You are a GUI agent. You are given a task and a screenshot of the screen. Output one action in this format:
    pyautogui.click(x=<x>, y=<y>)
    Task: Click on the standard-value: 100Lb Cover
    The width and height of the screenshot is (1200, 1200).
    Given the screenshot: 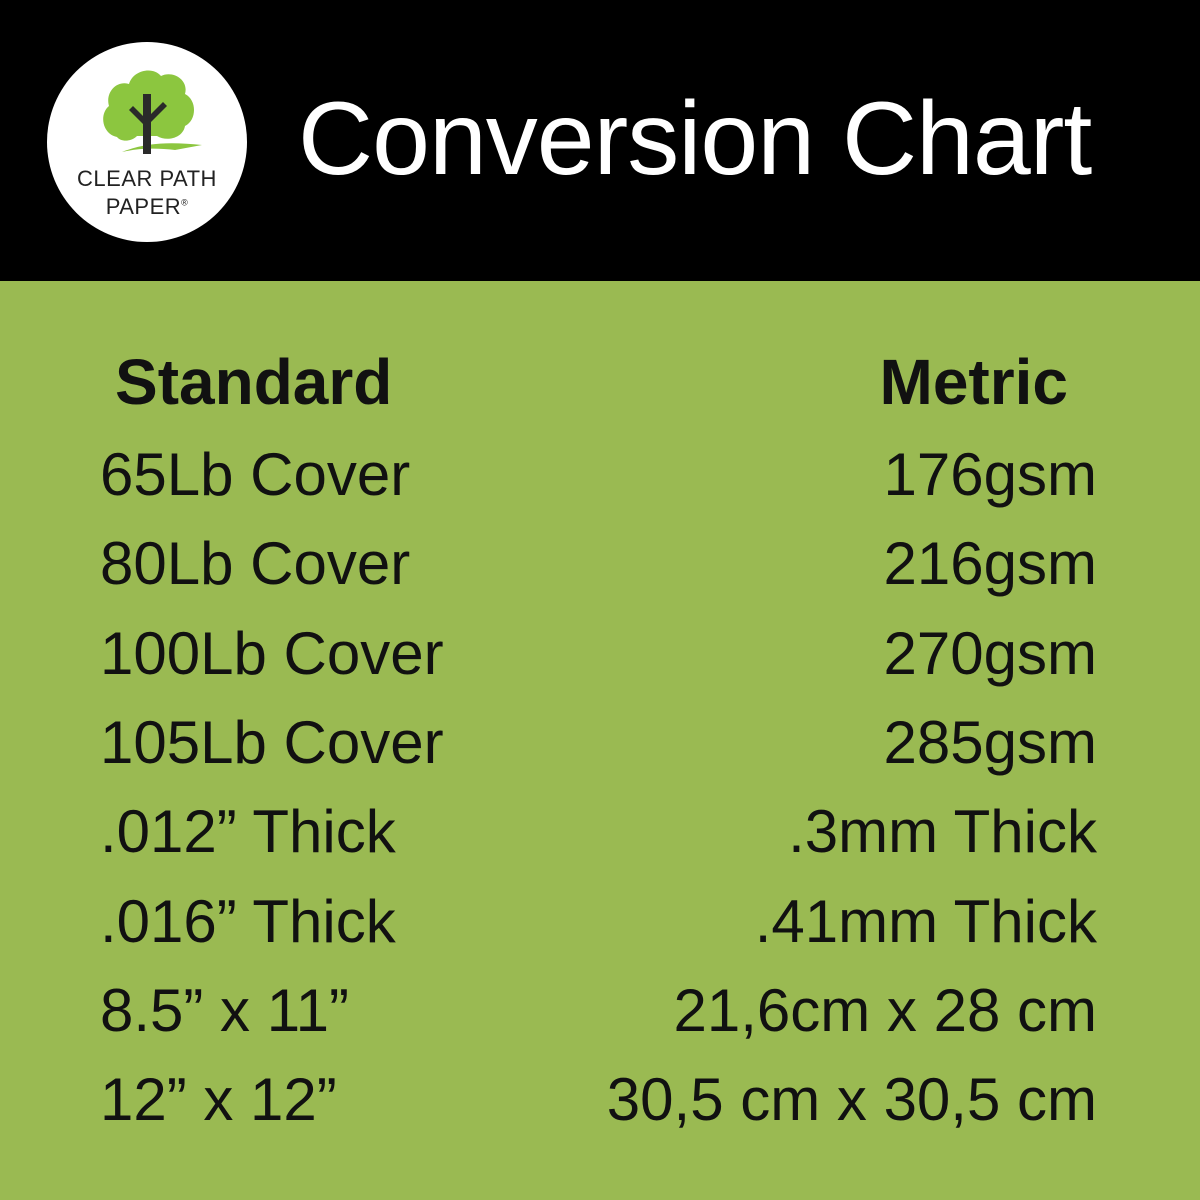 What is the action you would take?
    pyautogui.click(x=272, y=653)
    